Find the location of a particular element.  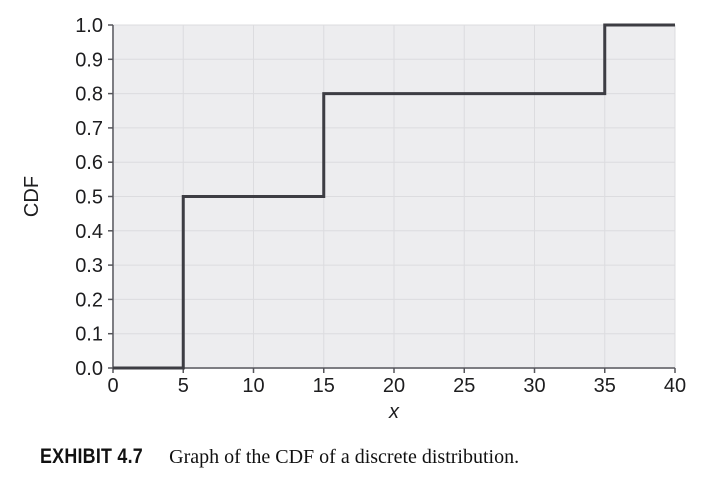

y-tick-label: 0.3 is located at coordinates (89, 266).